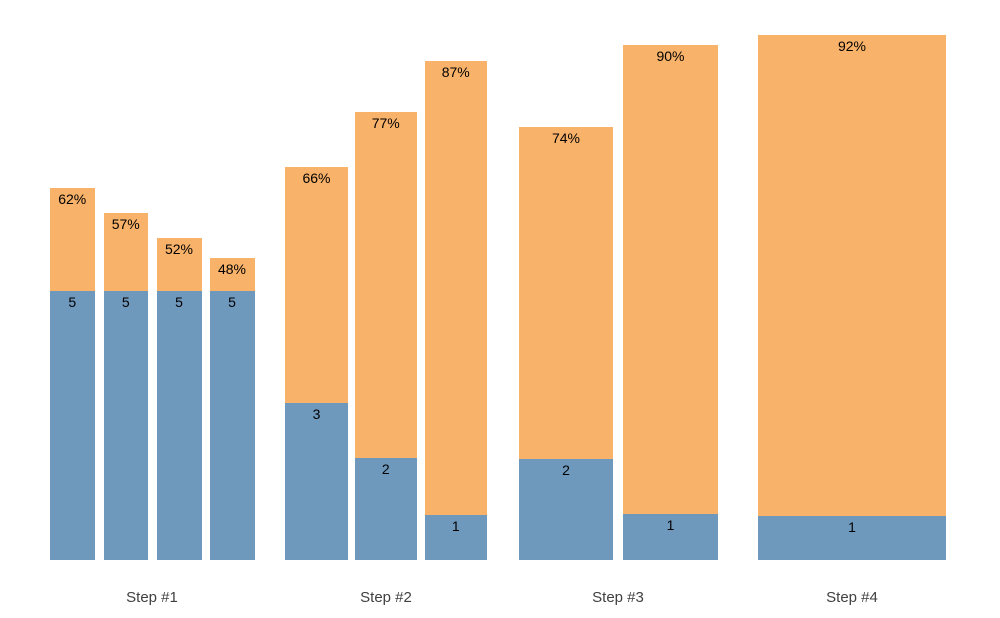 The image size is (1000, 618). I want to click on stacked-bar: 90% 1, so click(670, 302).